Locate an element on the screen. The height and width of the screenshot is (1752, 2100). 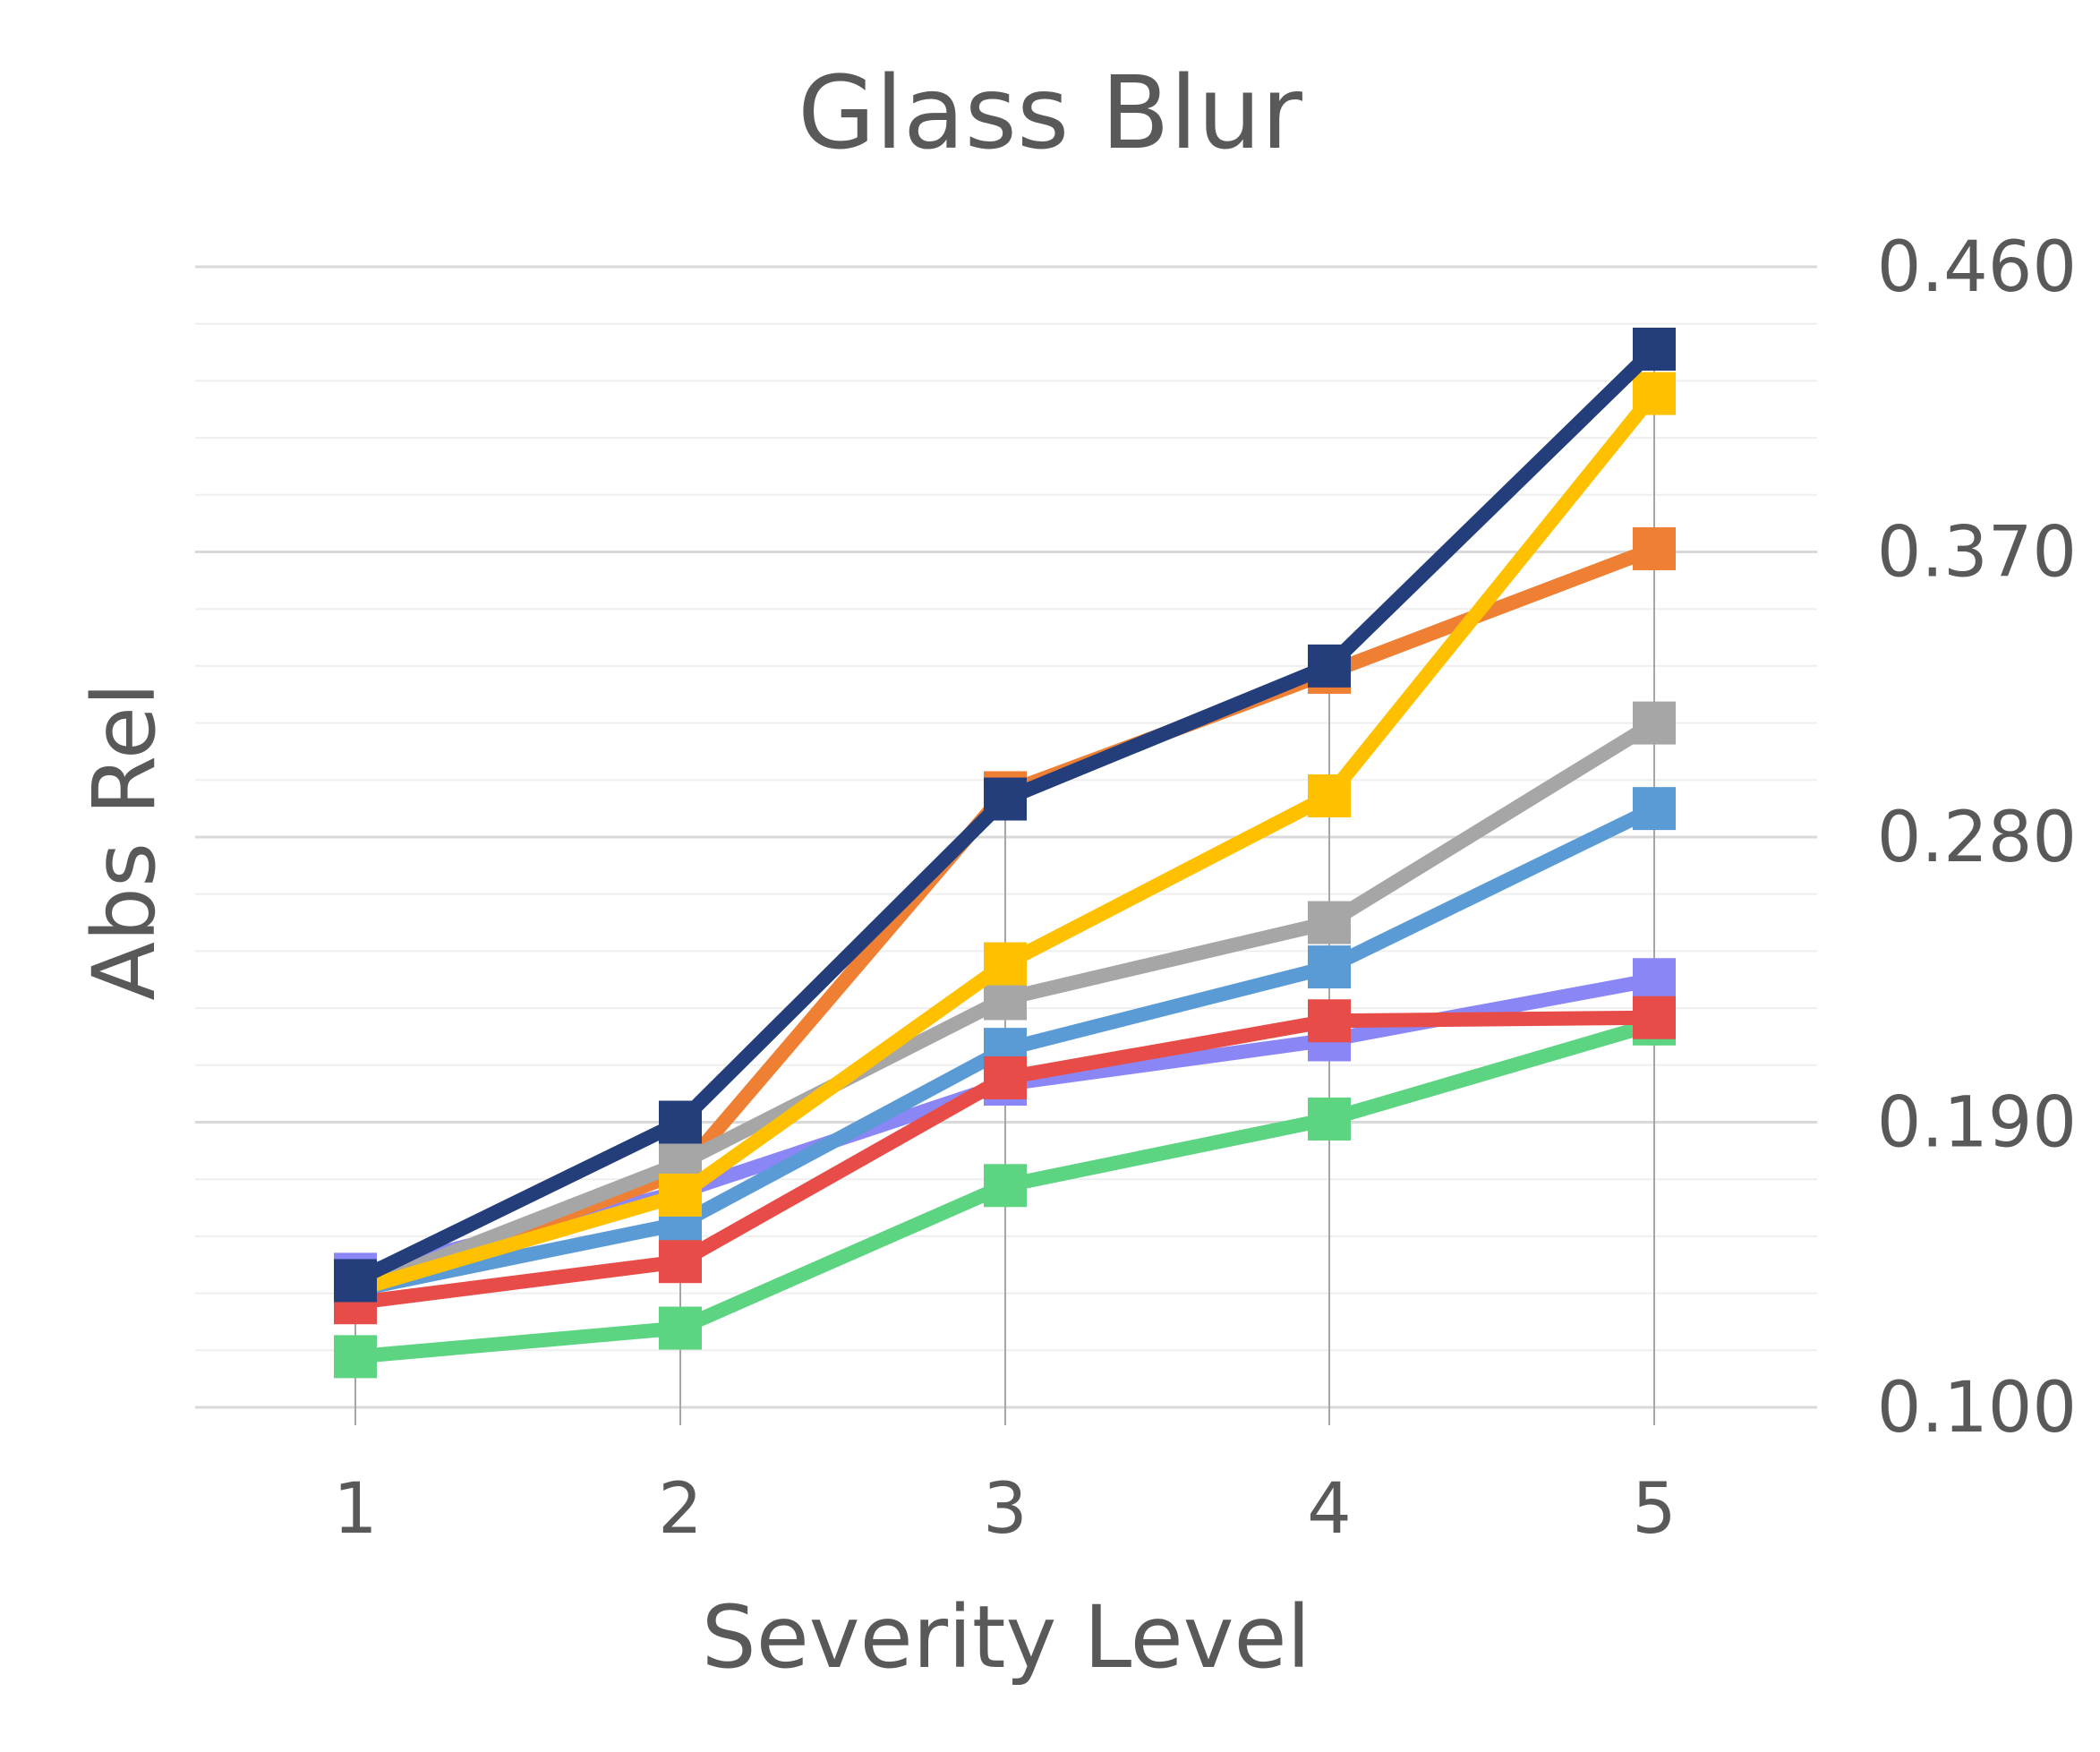
x-axis-label: Severity Level is located at coordinates (1006, 1637).